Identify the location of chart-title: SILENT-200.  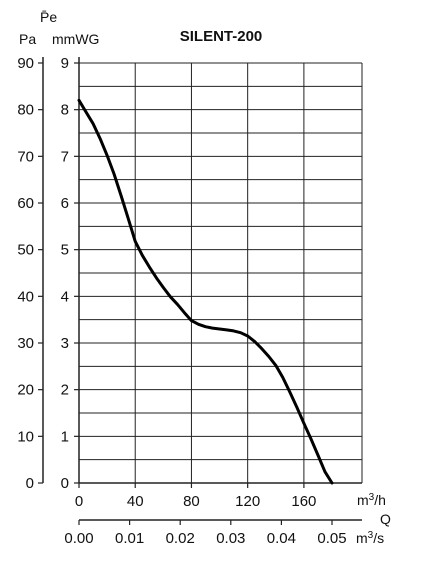
(221, 36).